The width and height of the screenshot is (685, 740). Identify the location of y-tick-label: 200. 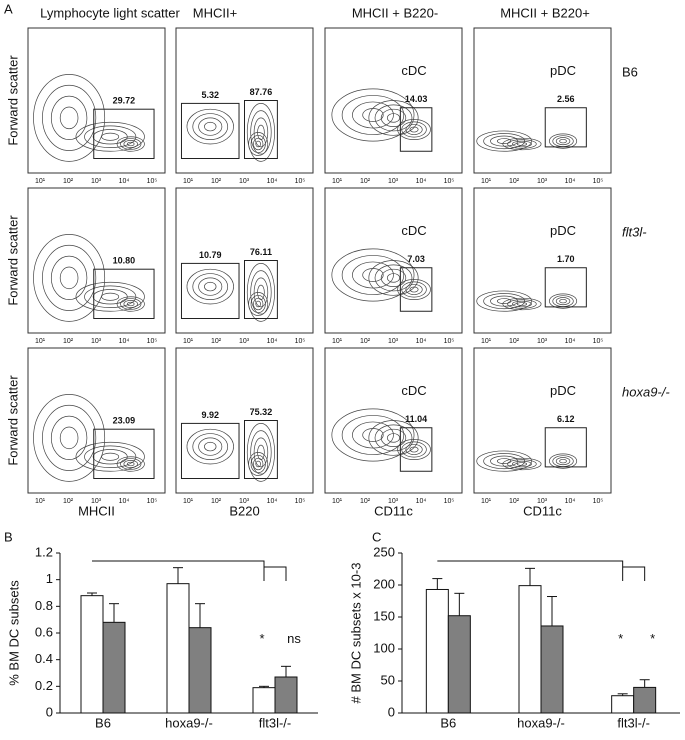
(384, 583).